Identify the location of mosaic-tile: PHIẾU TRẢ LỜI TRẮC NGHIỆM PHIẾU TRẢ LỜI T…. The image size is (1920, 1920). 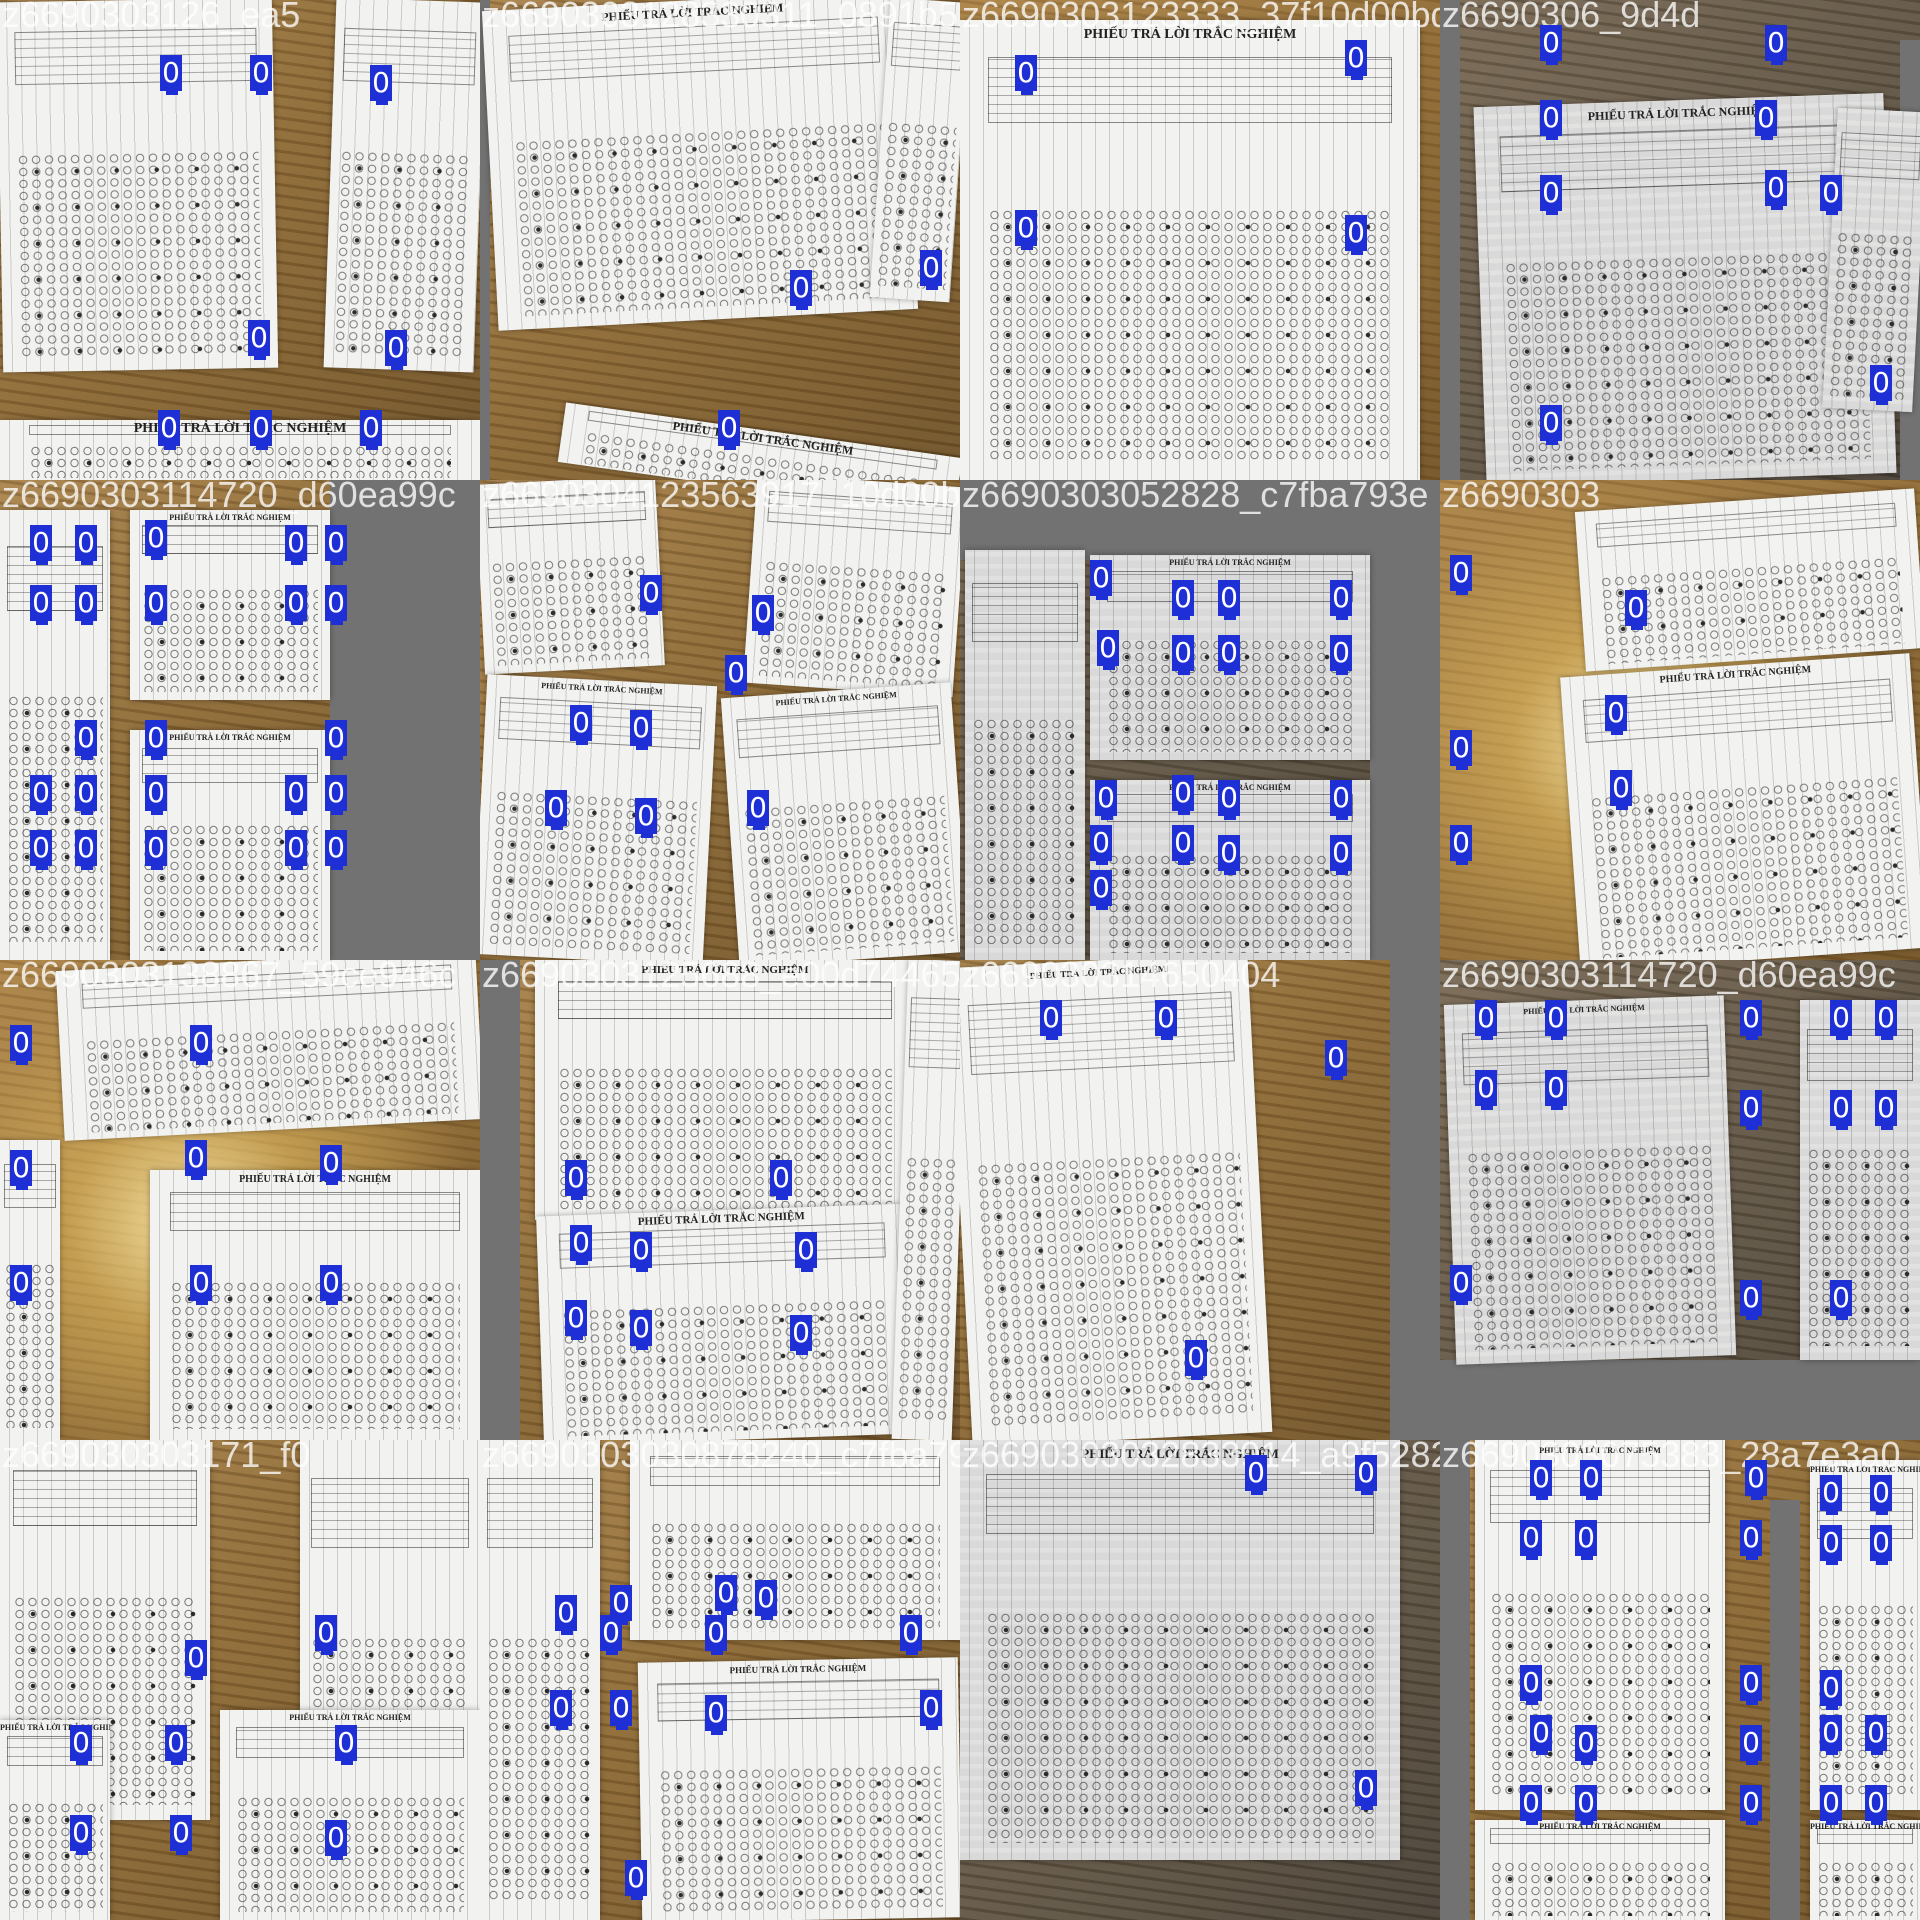
(720, 1200).